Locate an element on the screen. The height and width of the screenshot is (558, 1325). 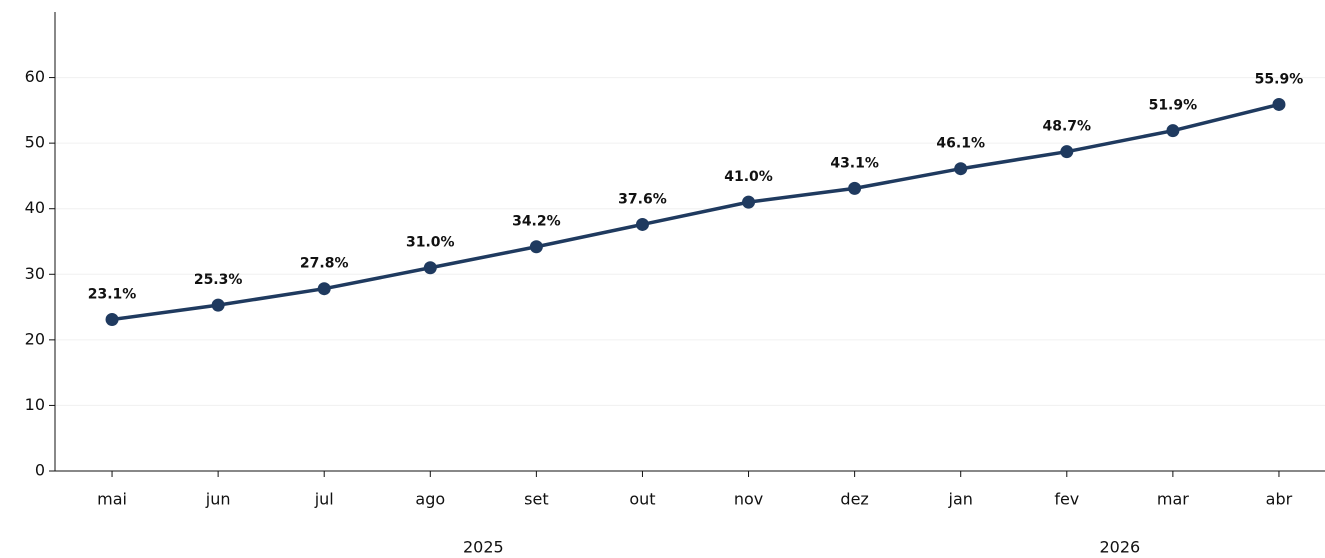
value-label: 55.9% is located at coordinates (1279, 79).